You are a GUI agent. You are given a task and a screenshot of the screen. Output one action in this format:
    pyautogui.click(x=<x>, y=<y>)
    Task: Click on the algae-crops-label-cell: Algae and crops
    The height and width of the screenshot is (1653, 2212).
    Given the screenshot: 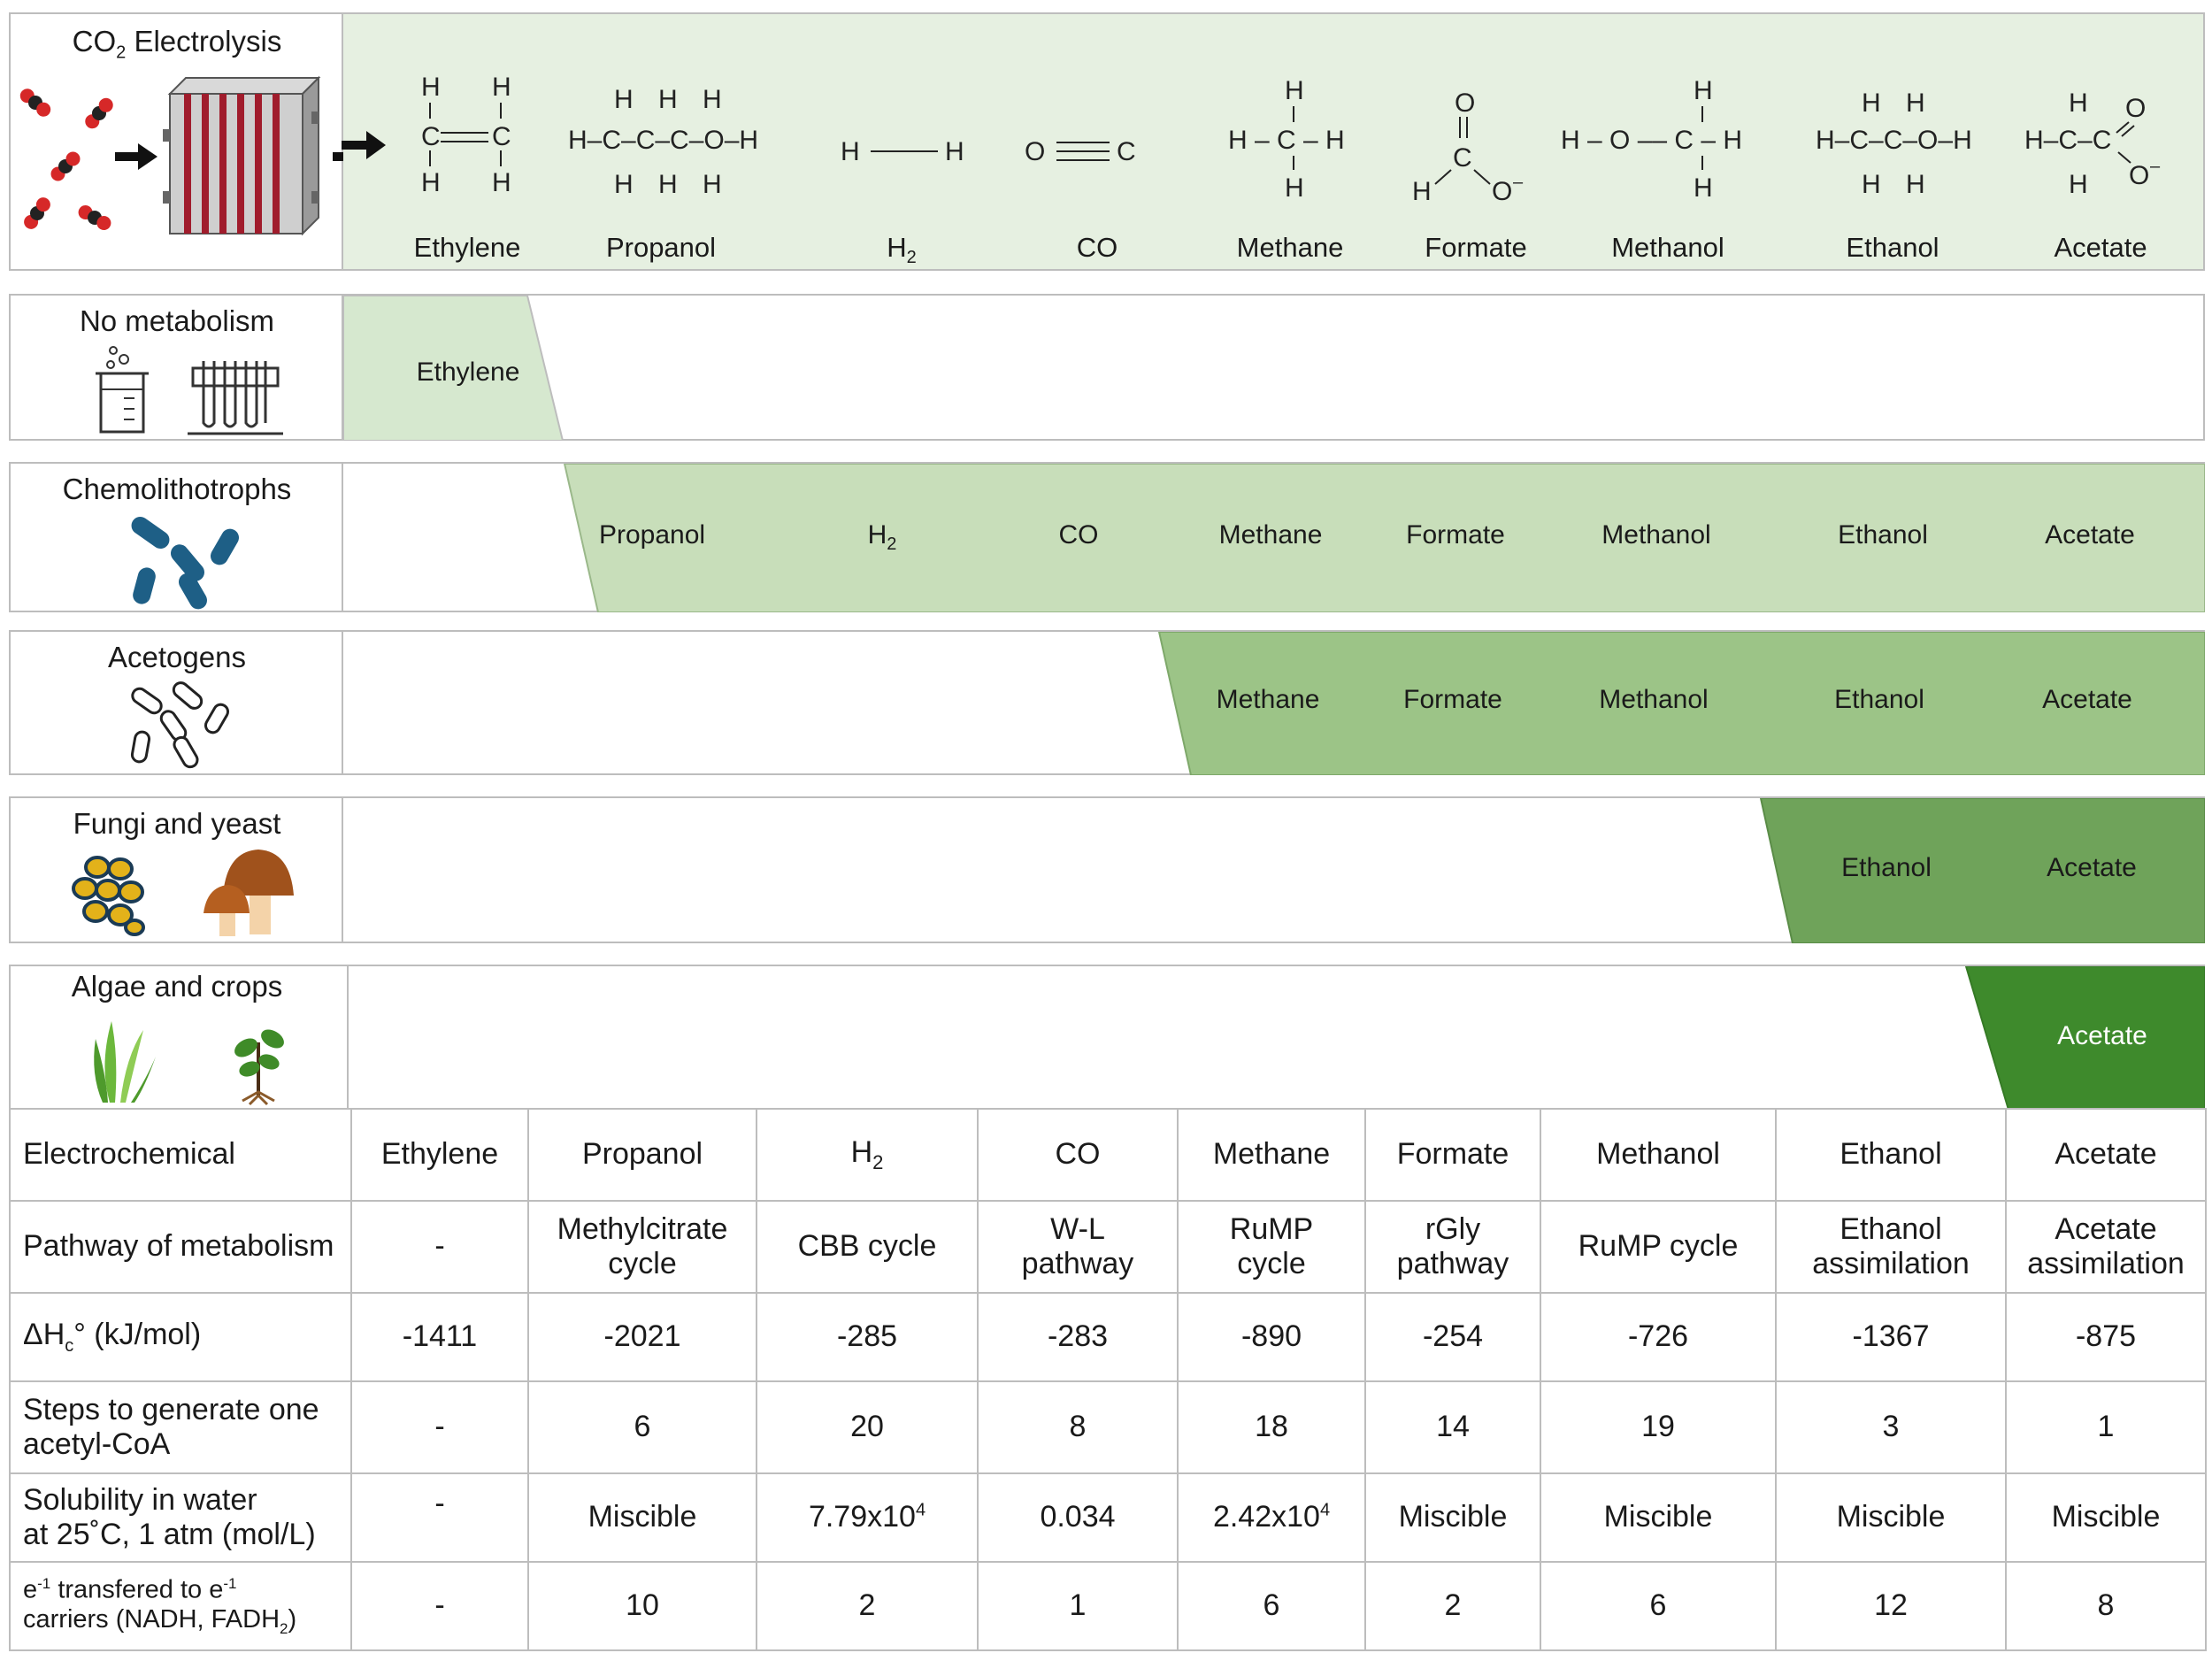 What is the action you would take?
    pyautogui.click(x=180, y=1037)
    